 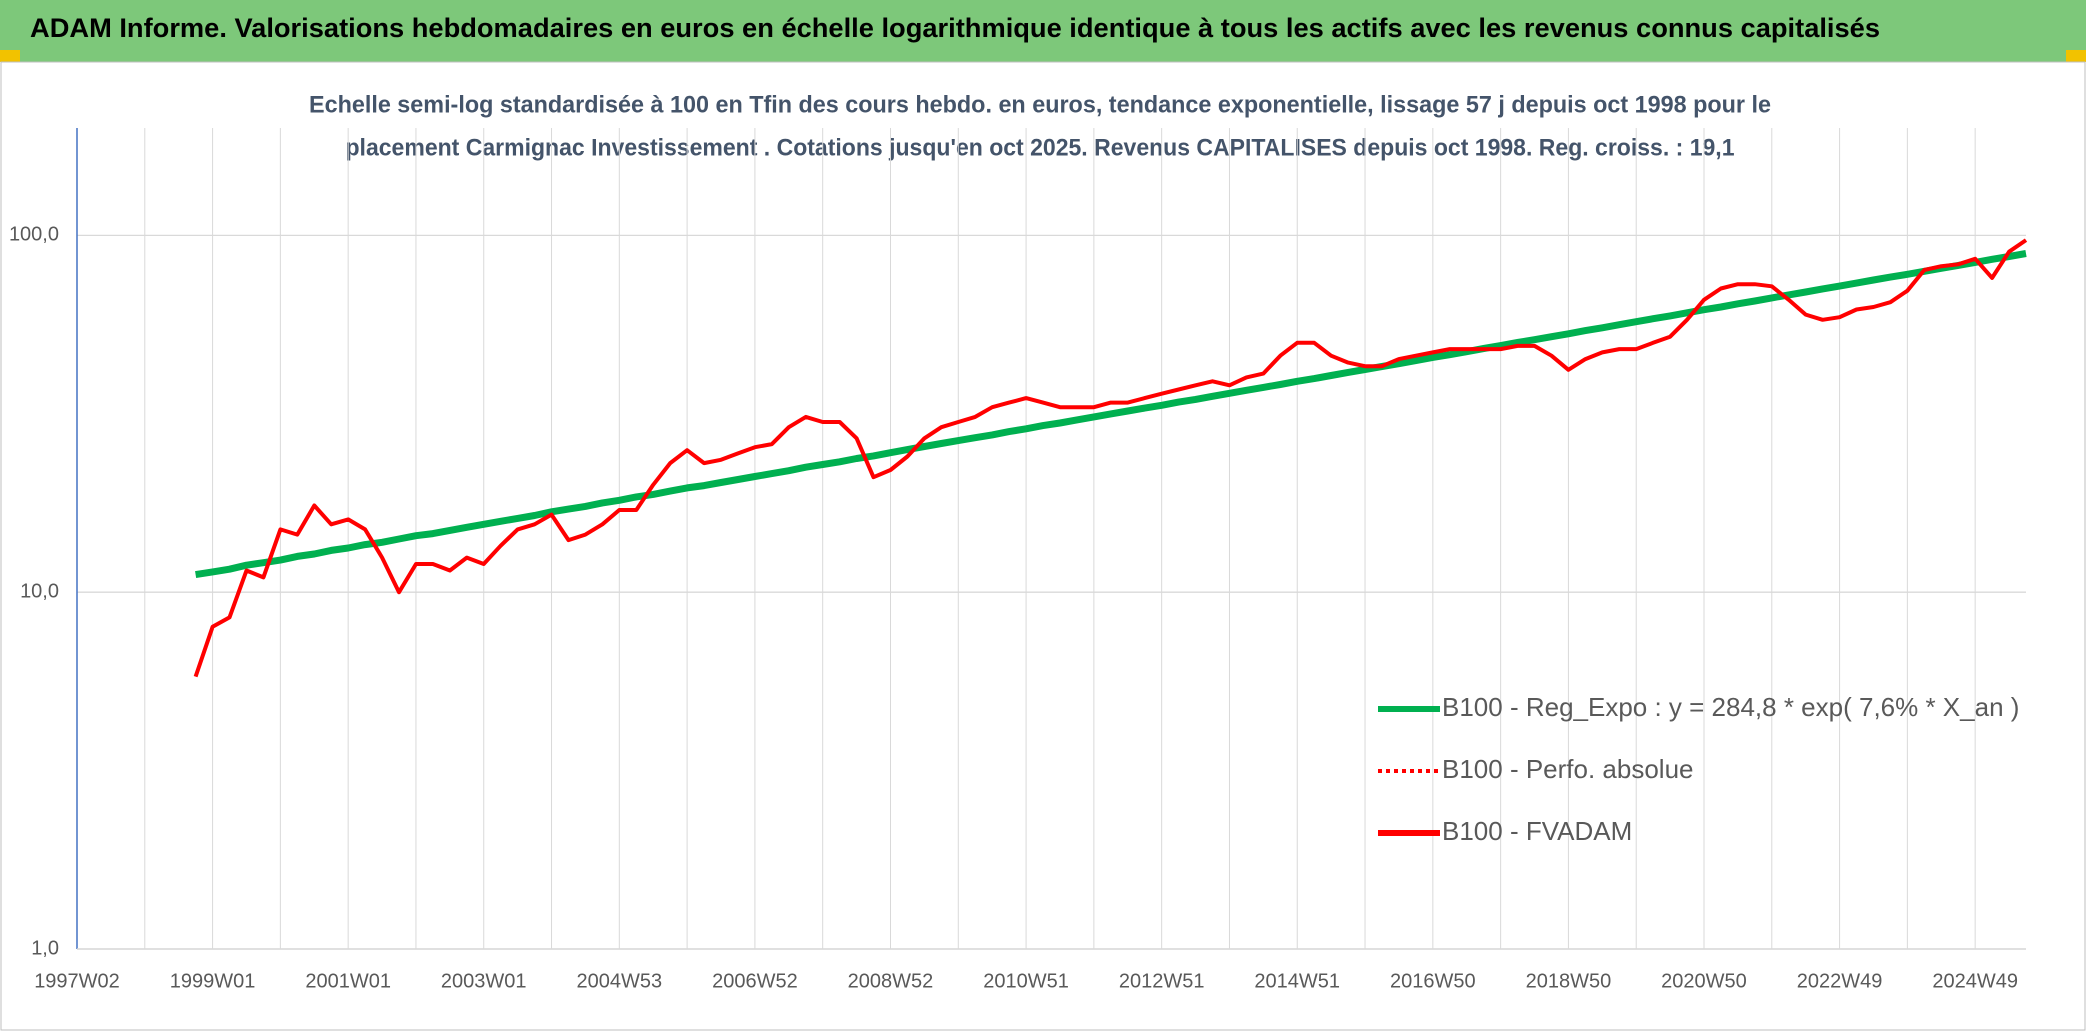 What do you see at coordinates (1433, 981) in the screenshot?
I see `x-tick-label: 2016W50` at bounding box center [1433, 981].